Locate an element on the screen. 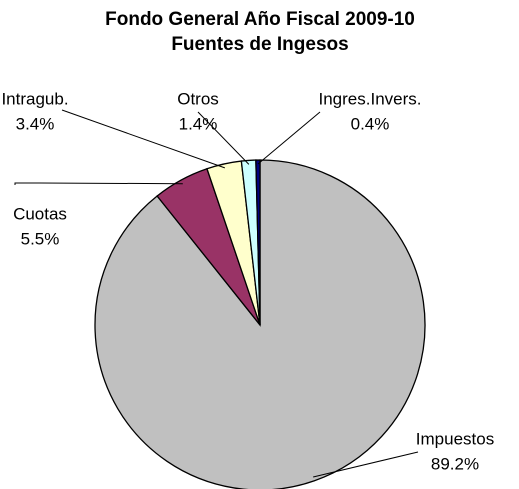 The width and height of the screenshot is (519, 489). slice-label: Ingres.Invers. is located at coordinates (370, 98).